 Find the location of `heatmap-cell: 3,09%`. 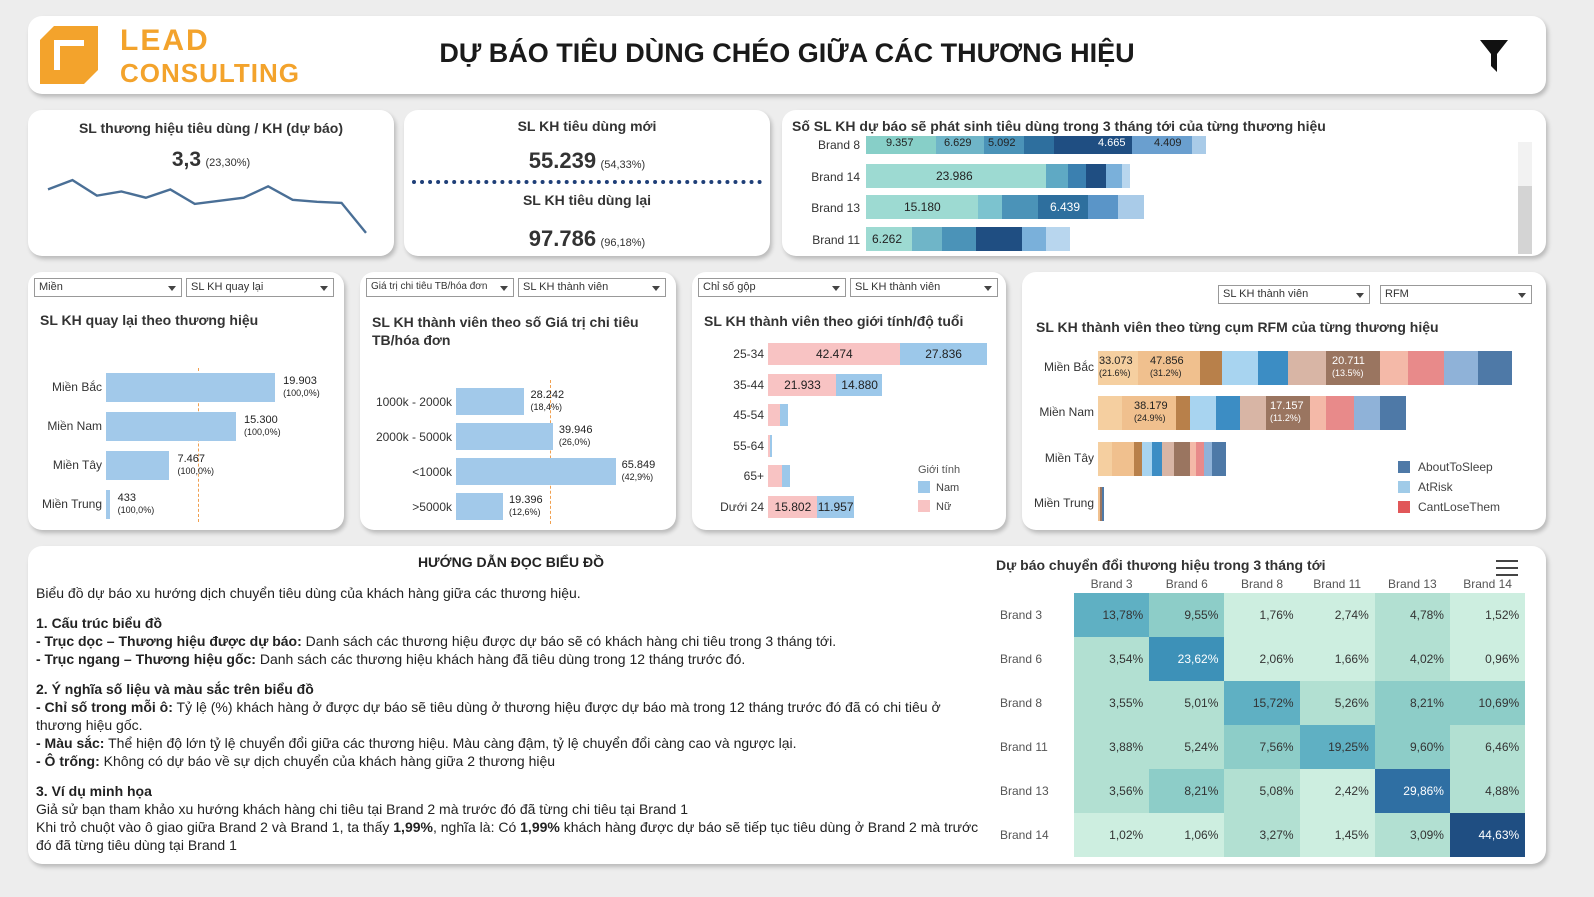

heatmap-cell: 3,09% is located at coordinates (1412, 835).